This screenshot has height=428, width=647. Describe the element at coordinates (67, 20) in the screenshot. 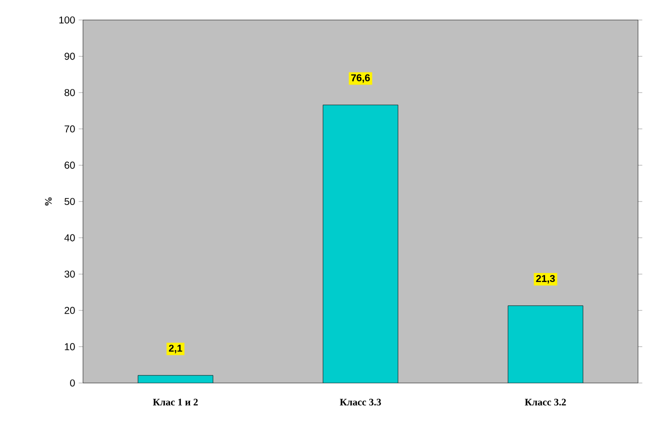

I see `y-tick-label: 100` at that location.